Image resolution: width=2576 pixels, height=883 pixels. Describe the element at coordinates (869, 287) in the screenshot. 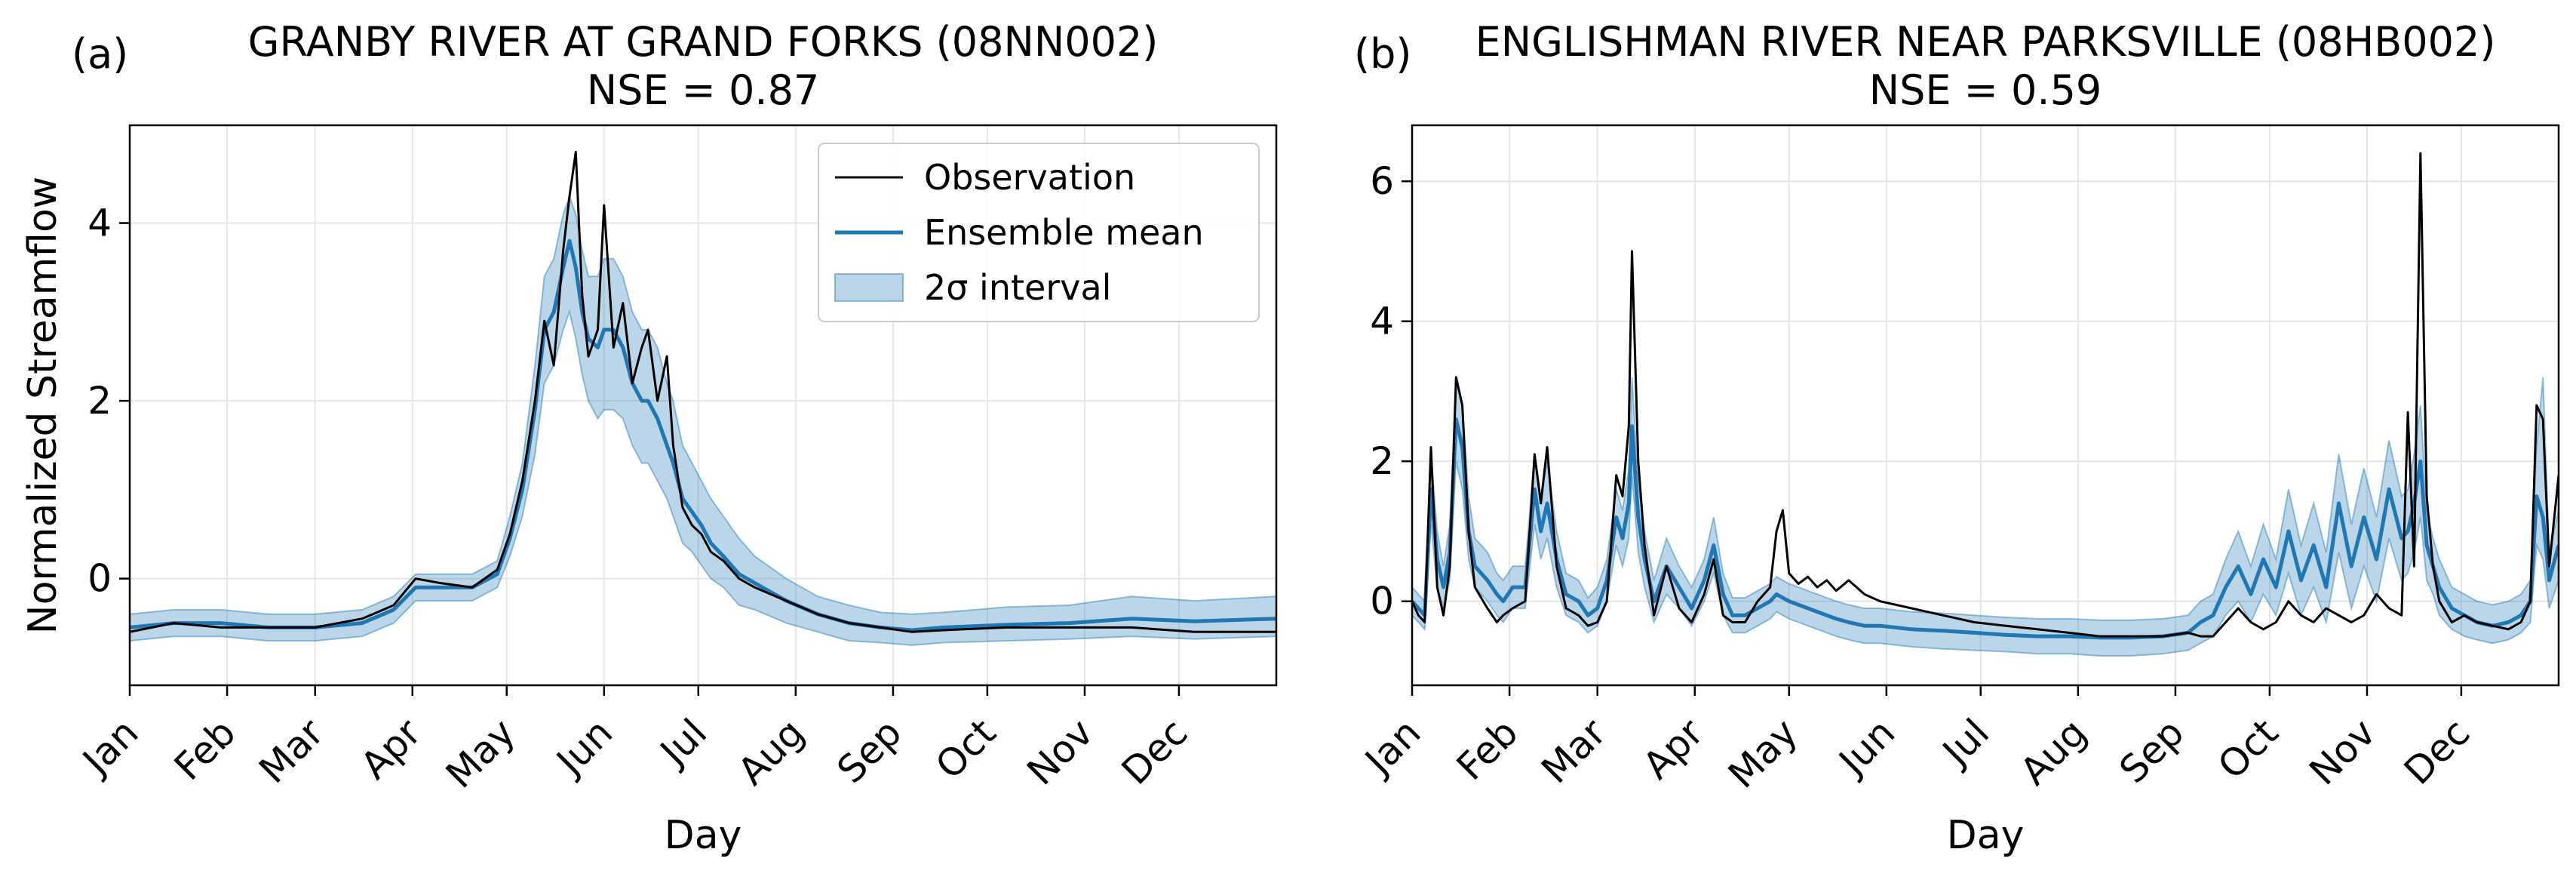

I see `legend-swatch-2sigma` at that location.